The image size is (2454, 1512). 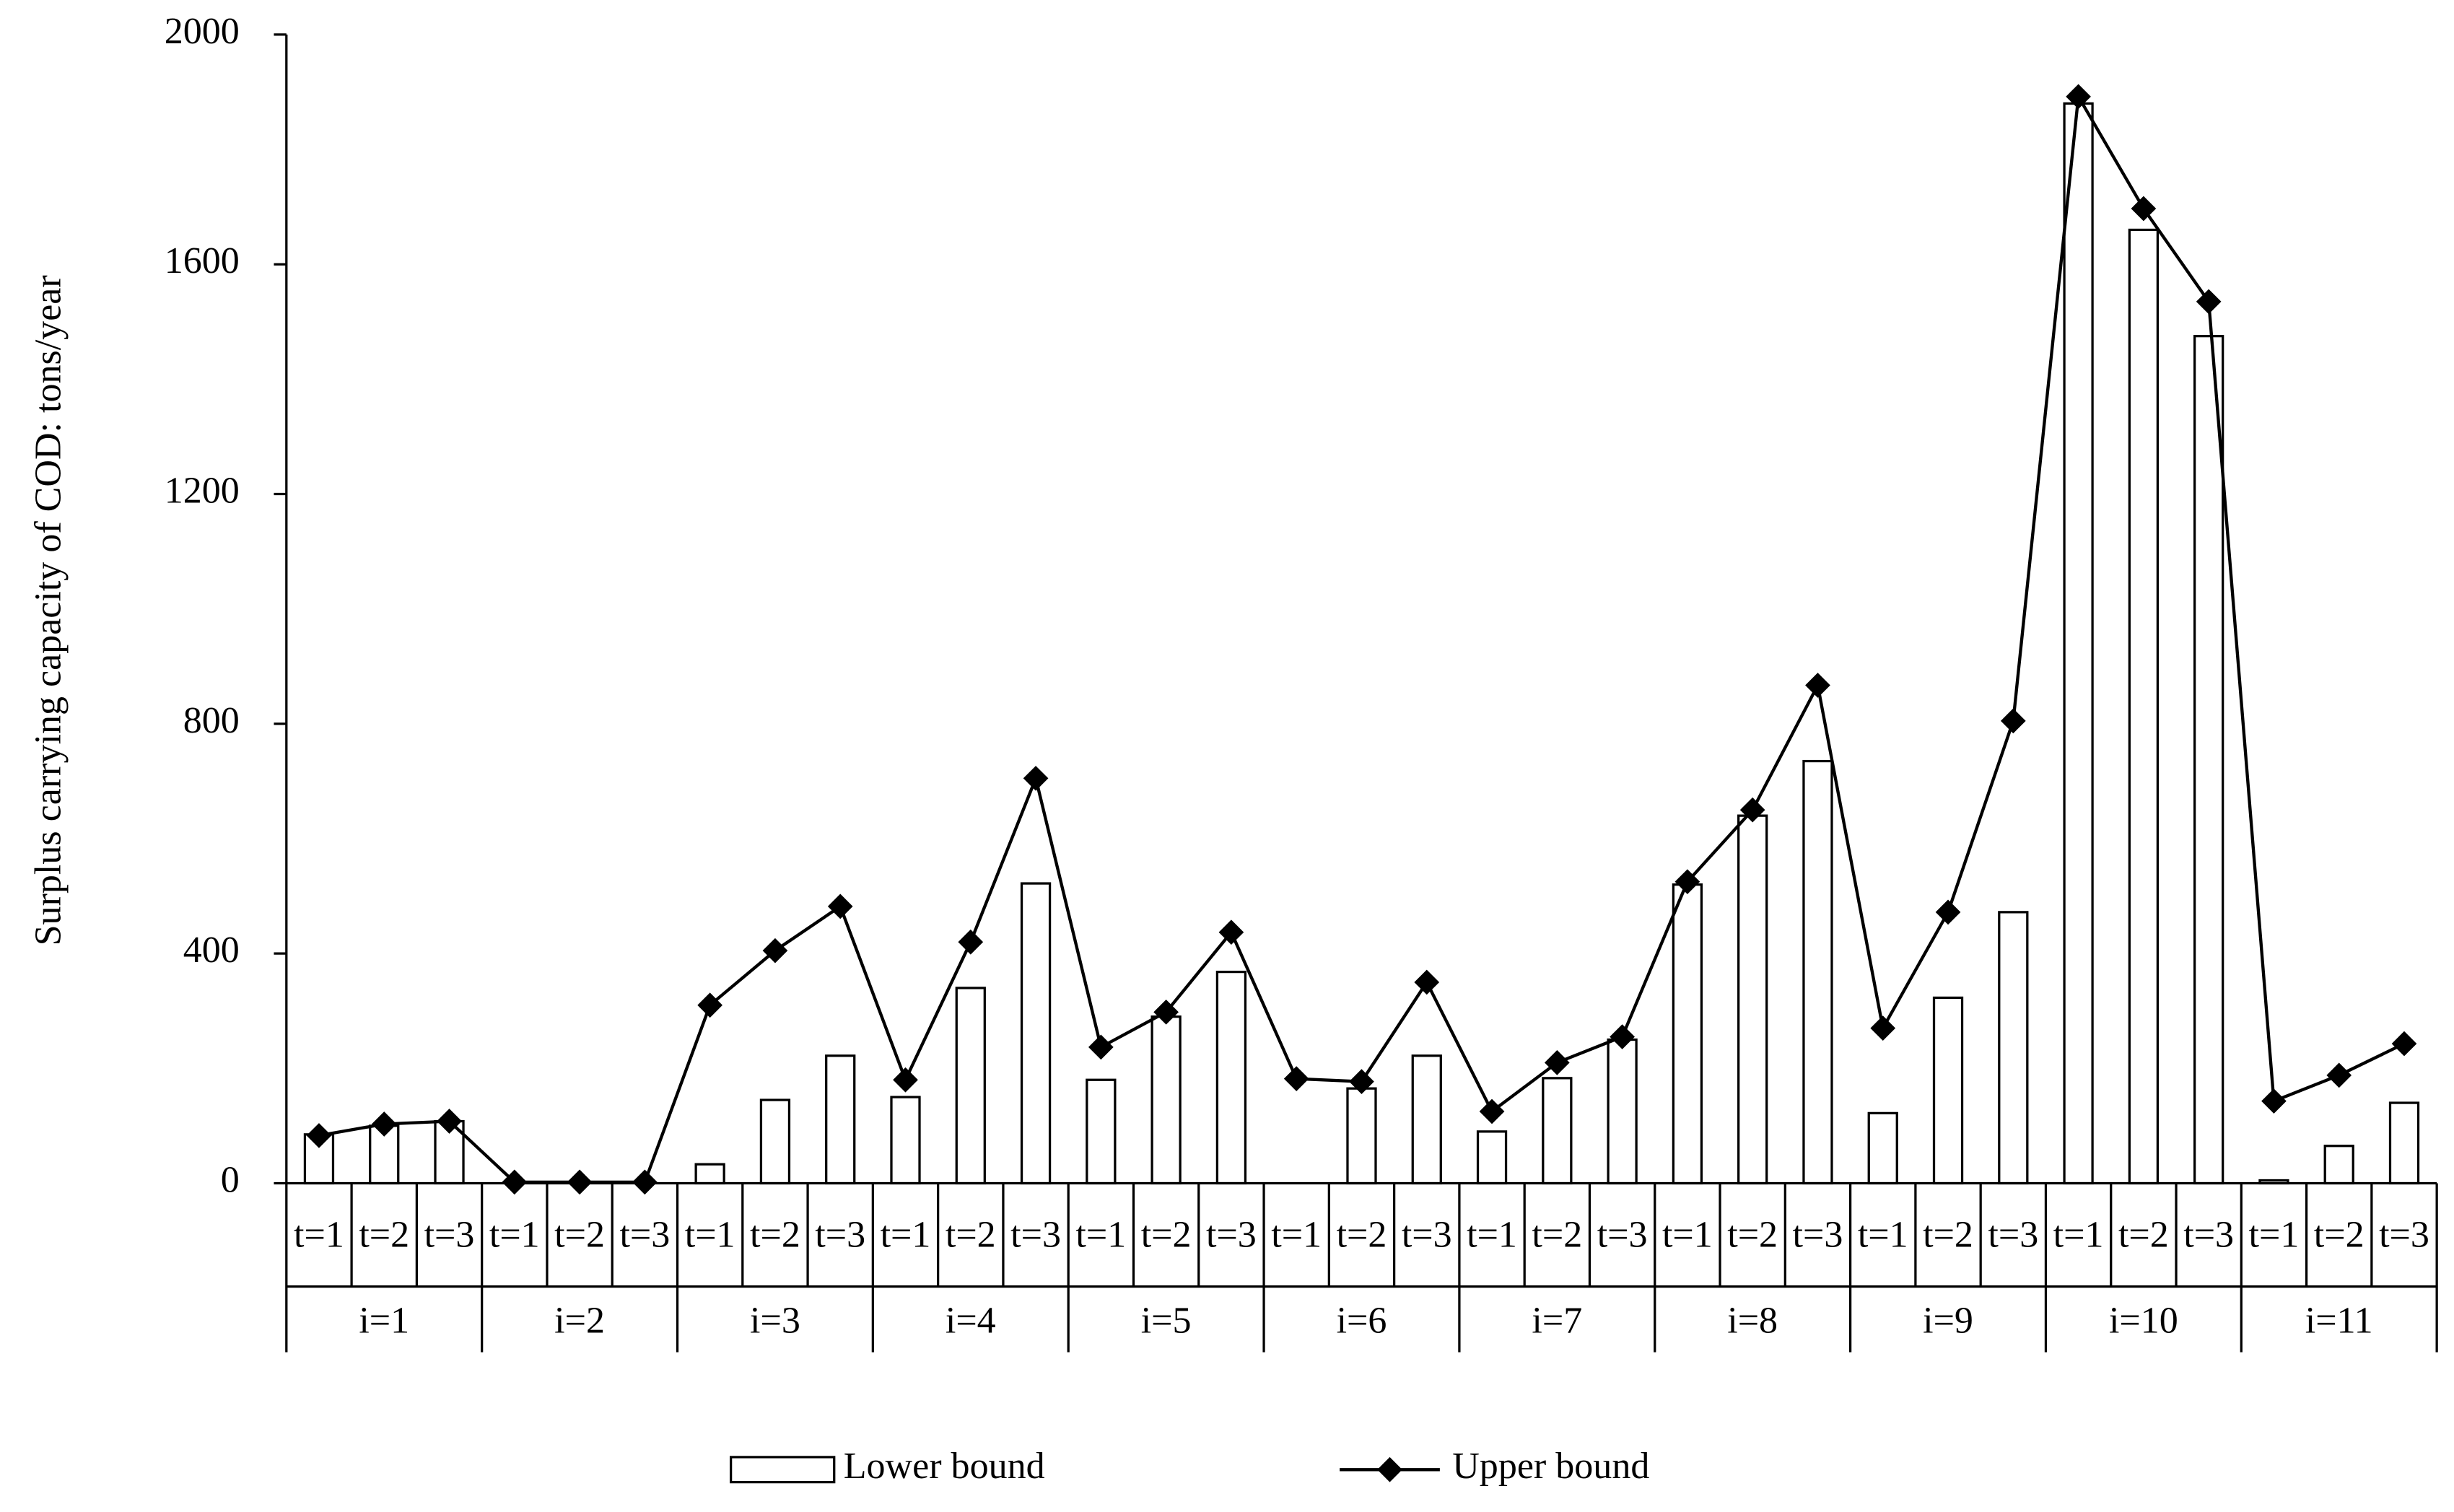 What do you see at coordinates (1166, 1321) in the screenshot?
I see `group-label: i=5` at bounding box center [1166, 1321].